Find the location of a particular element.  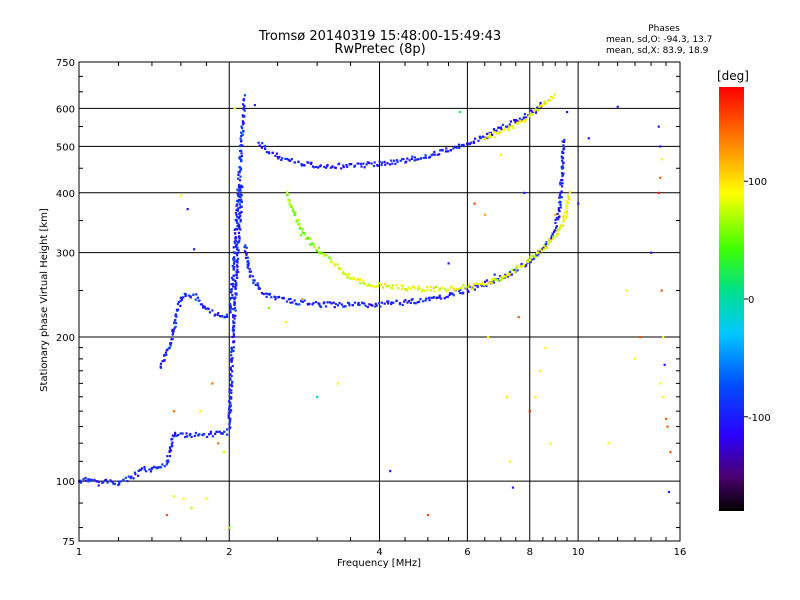

x-tick-label: 8 is located at coordinates (530, 552).